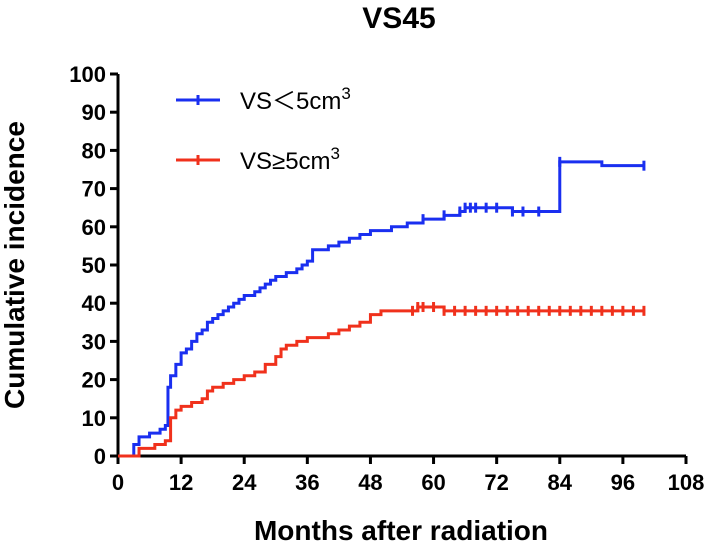 The width and height of the screenshot is (708, 546). Describe the element at coordinates (433, 482) in the screenshot. I see `x-tick-label: 60` at that location.